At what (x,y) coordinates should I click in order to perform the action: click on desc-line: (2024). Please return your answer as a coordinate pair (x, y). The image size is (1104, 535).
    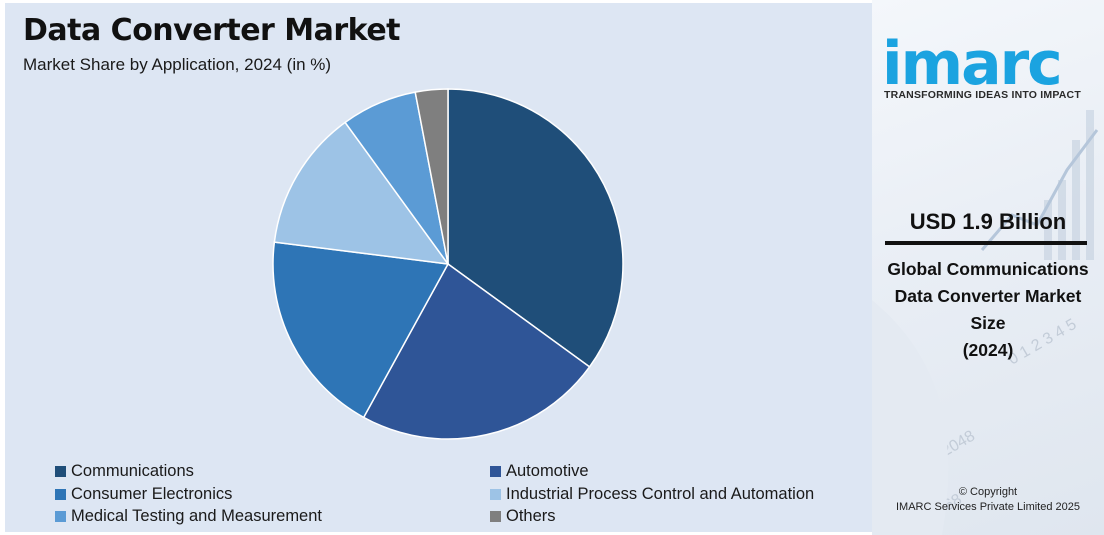
    Looking at the image, I should click on (988, 350).